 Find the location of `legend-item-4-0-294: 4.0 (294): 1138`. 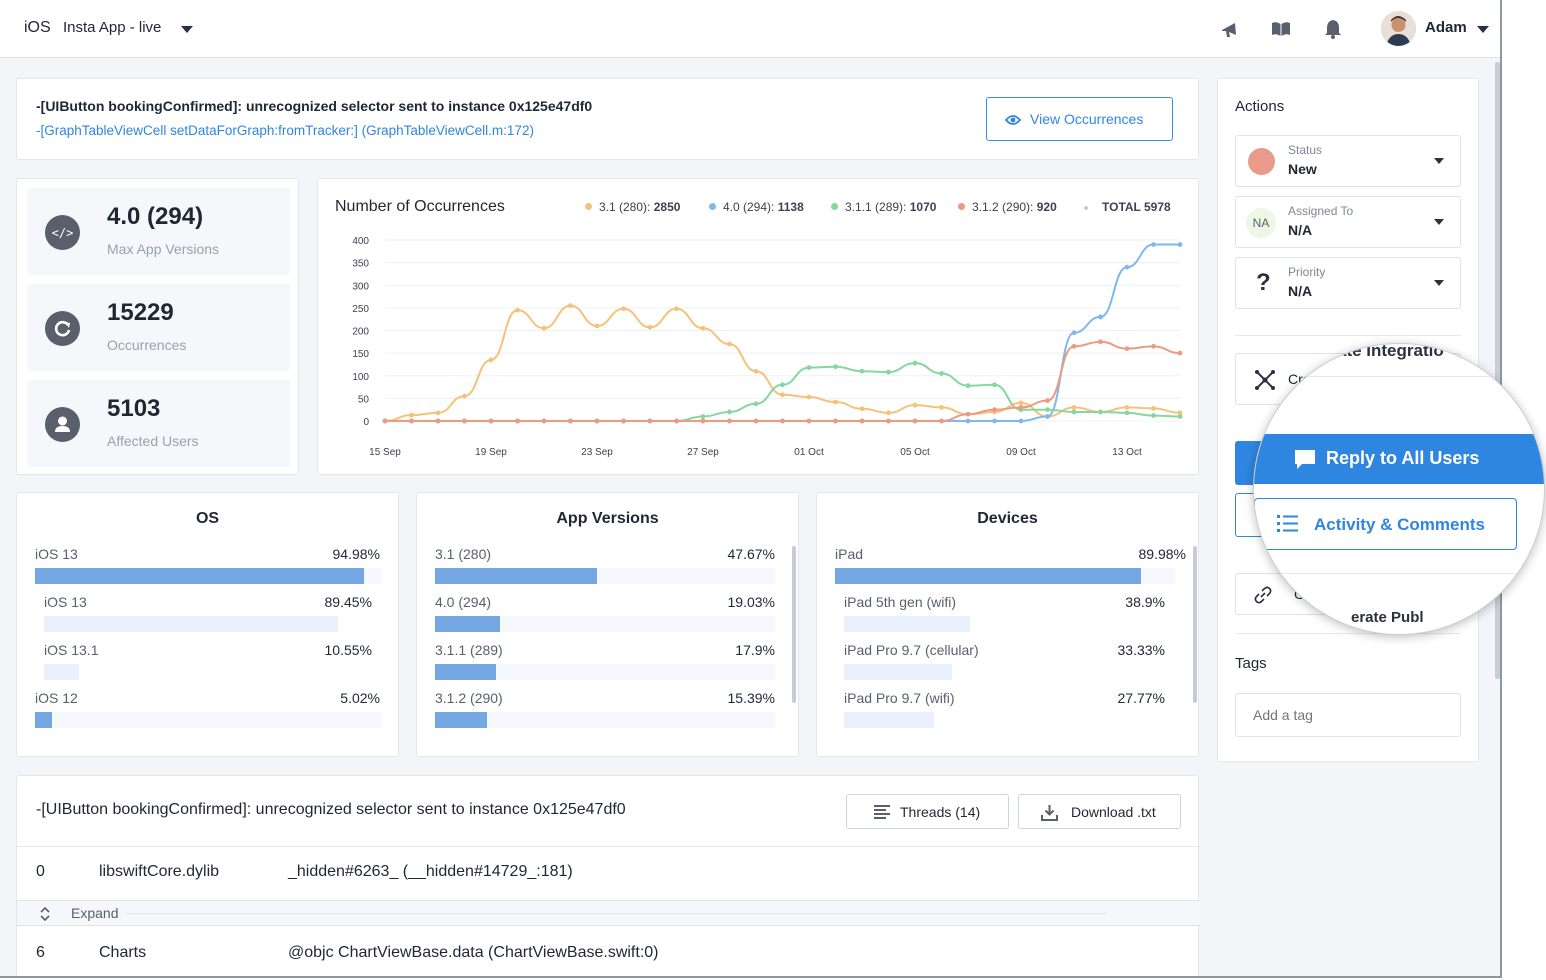

legend-item-4-0-294: 4.0 (294): 1138 is located at coordinates (756, 207).